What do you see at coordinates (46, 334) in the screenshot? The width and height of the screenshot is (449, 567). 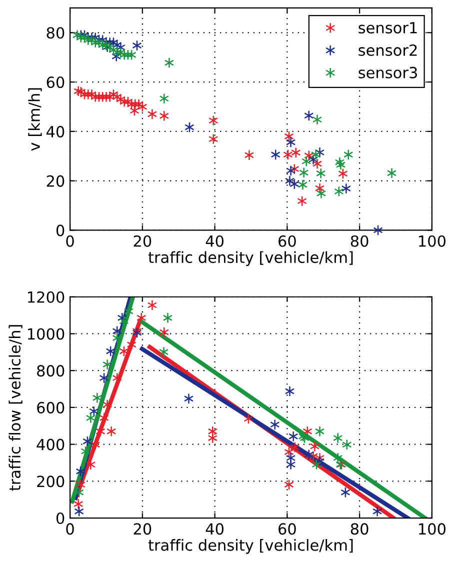 I see `y-tick-label: 1000` at bounding box center [46, 334].